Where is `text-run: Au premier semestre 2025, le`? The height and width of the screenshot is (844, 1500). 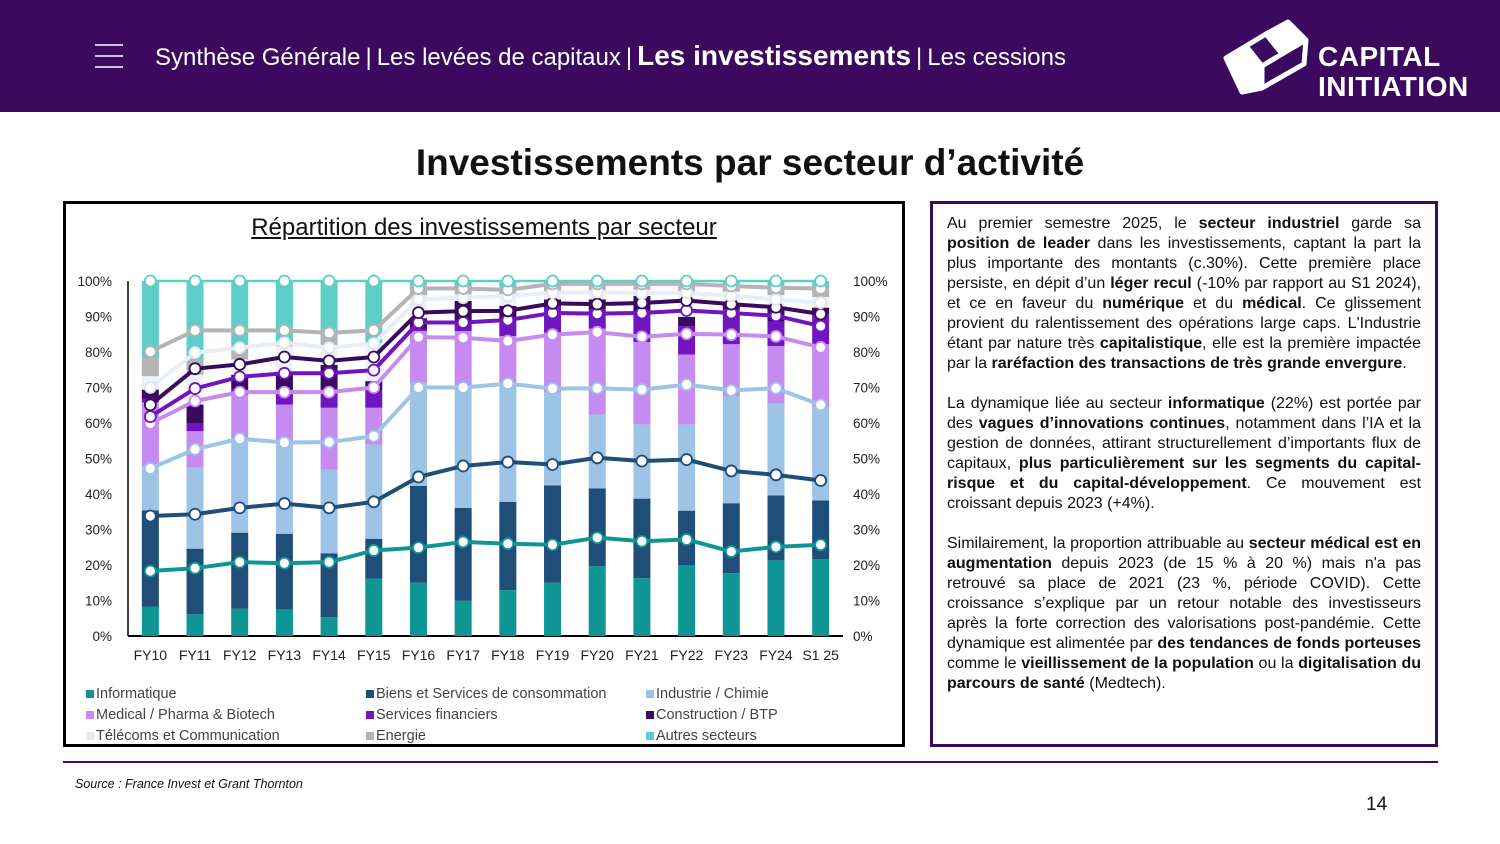
text-run: Au premier semestre 2025, le is located at coordinates (1073, 223).